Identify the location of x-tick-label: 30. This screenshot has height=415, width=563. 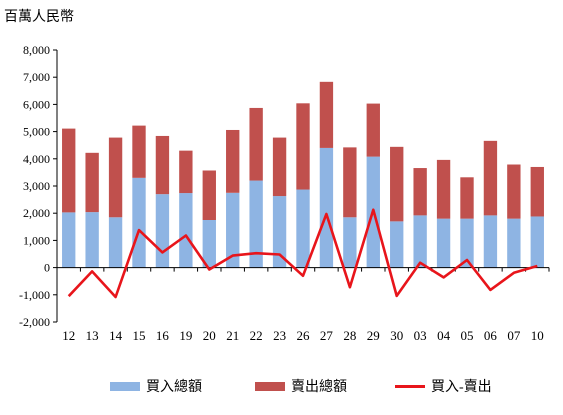
(396, 335).